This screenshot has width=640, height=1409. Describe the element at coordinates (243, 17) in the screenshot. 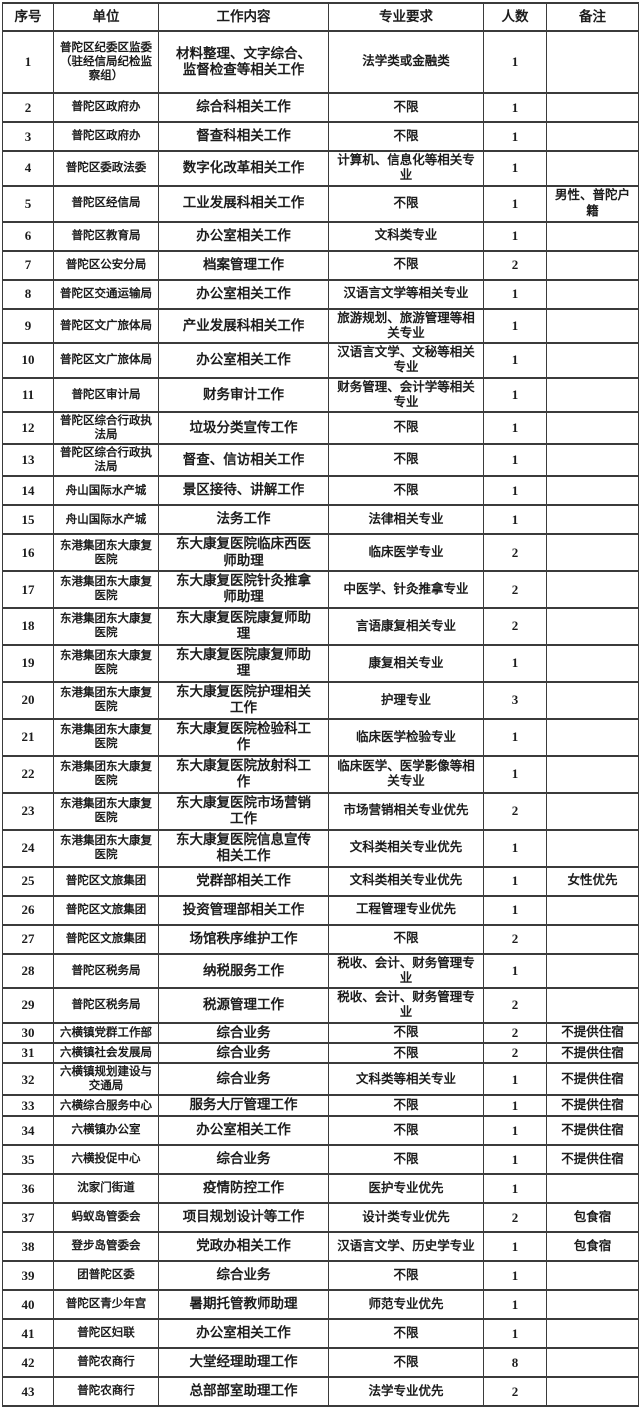

I see `header-work: 工作内容` at that location.